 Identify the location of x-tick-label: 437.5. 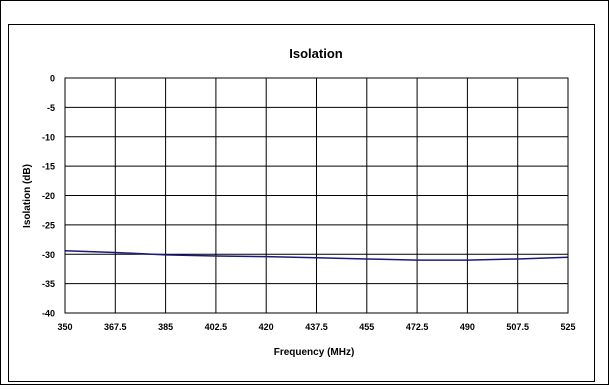
(316, 327).